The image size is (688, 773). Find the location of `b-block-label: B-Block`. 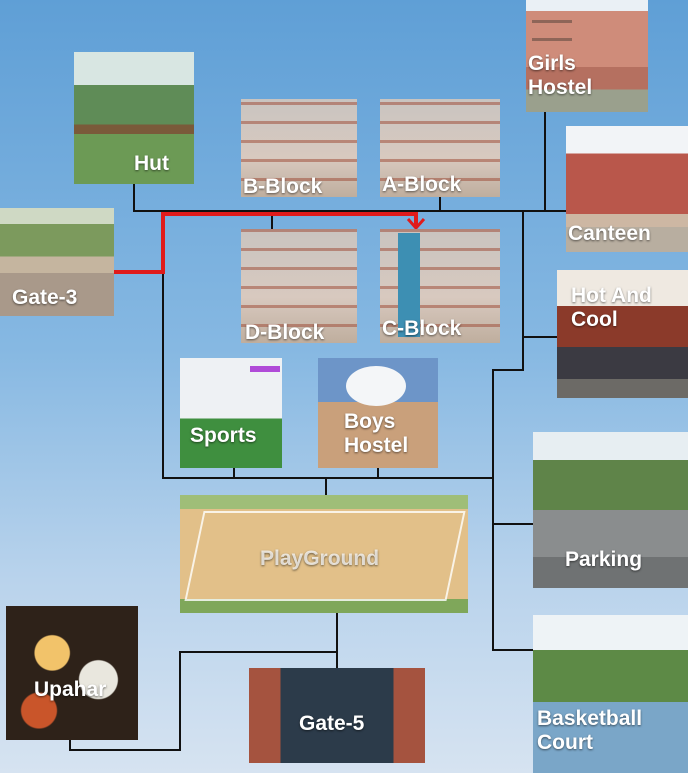

b-block-label: B-Block is located at coordinates (283, 186).